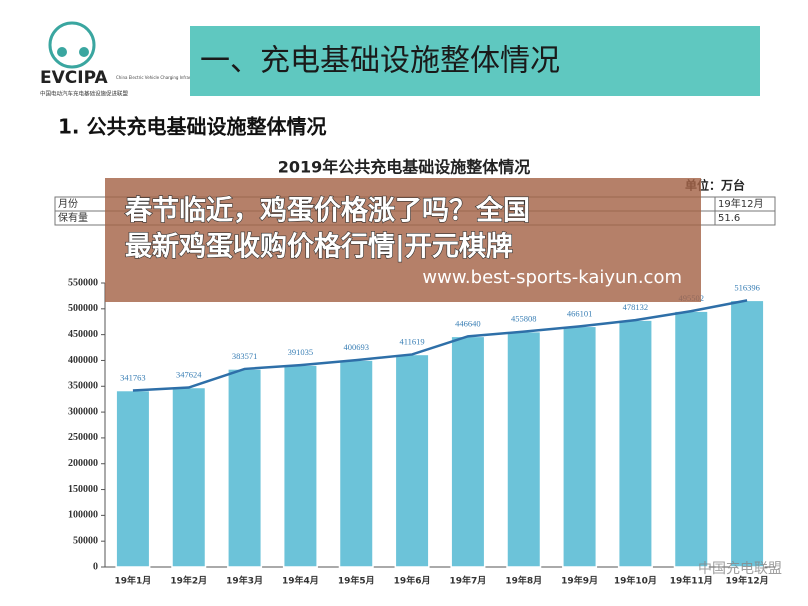 The image size is (808, 606). I want to click on value-label: 411619, so click(411, 341).